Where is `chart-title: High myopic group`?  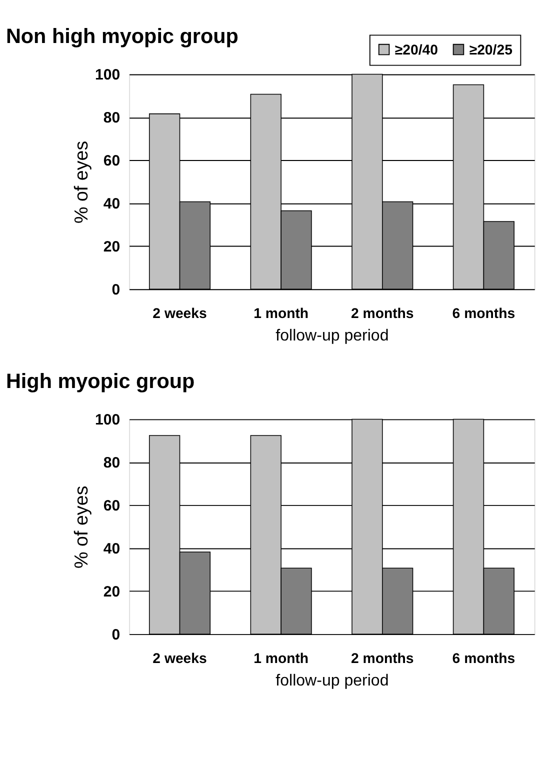 chart-title: High myopic group is located at coordinates (100, 382).